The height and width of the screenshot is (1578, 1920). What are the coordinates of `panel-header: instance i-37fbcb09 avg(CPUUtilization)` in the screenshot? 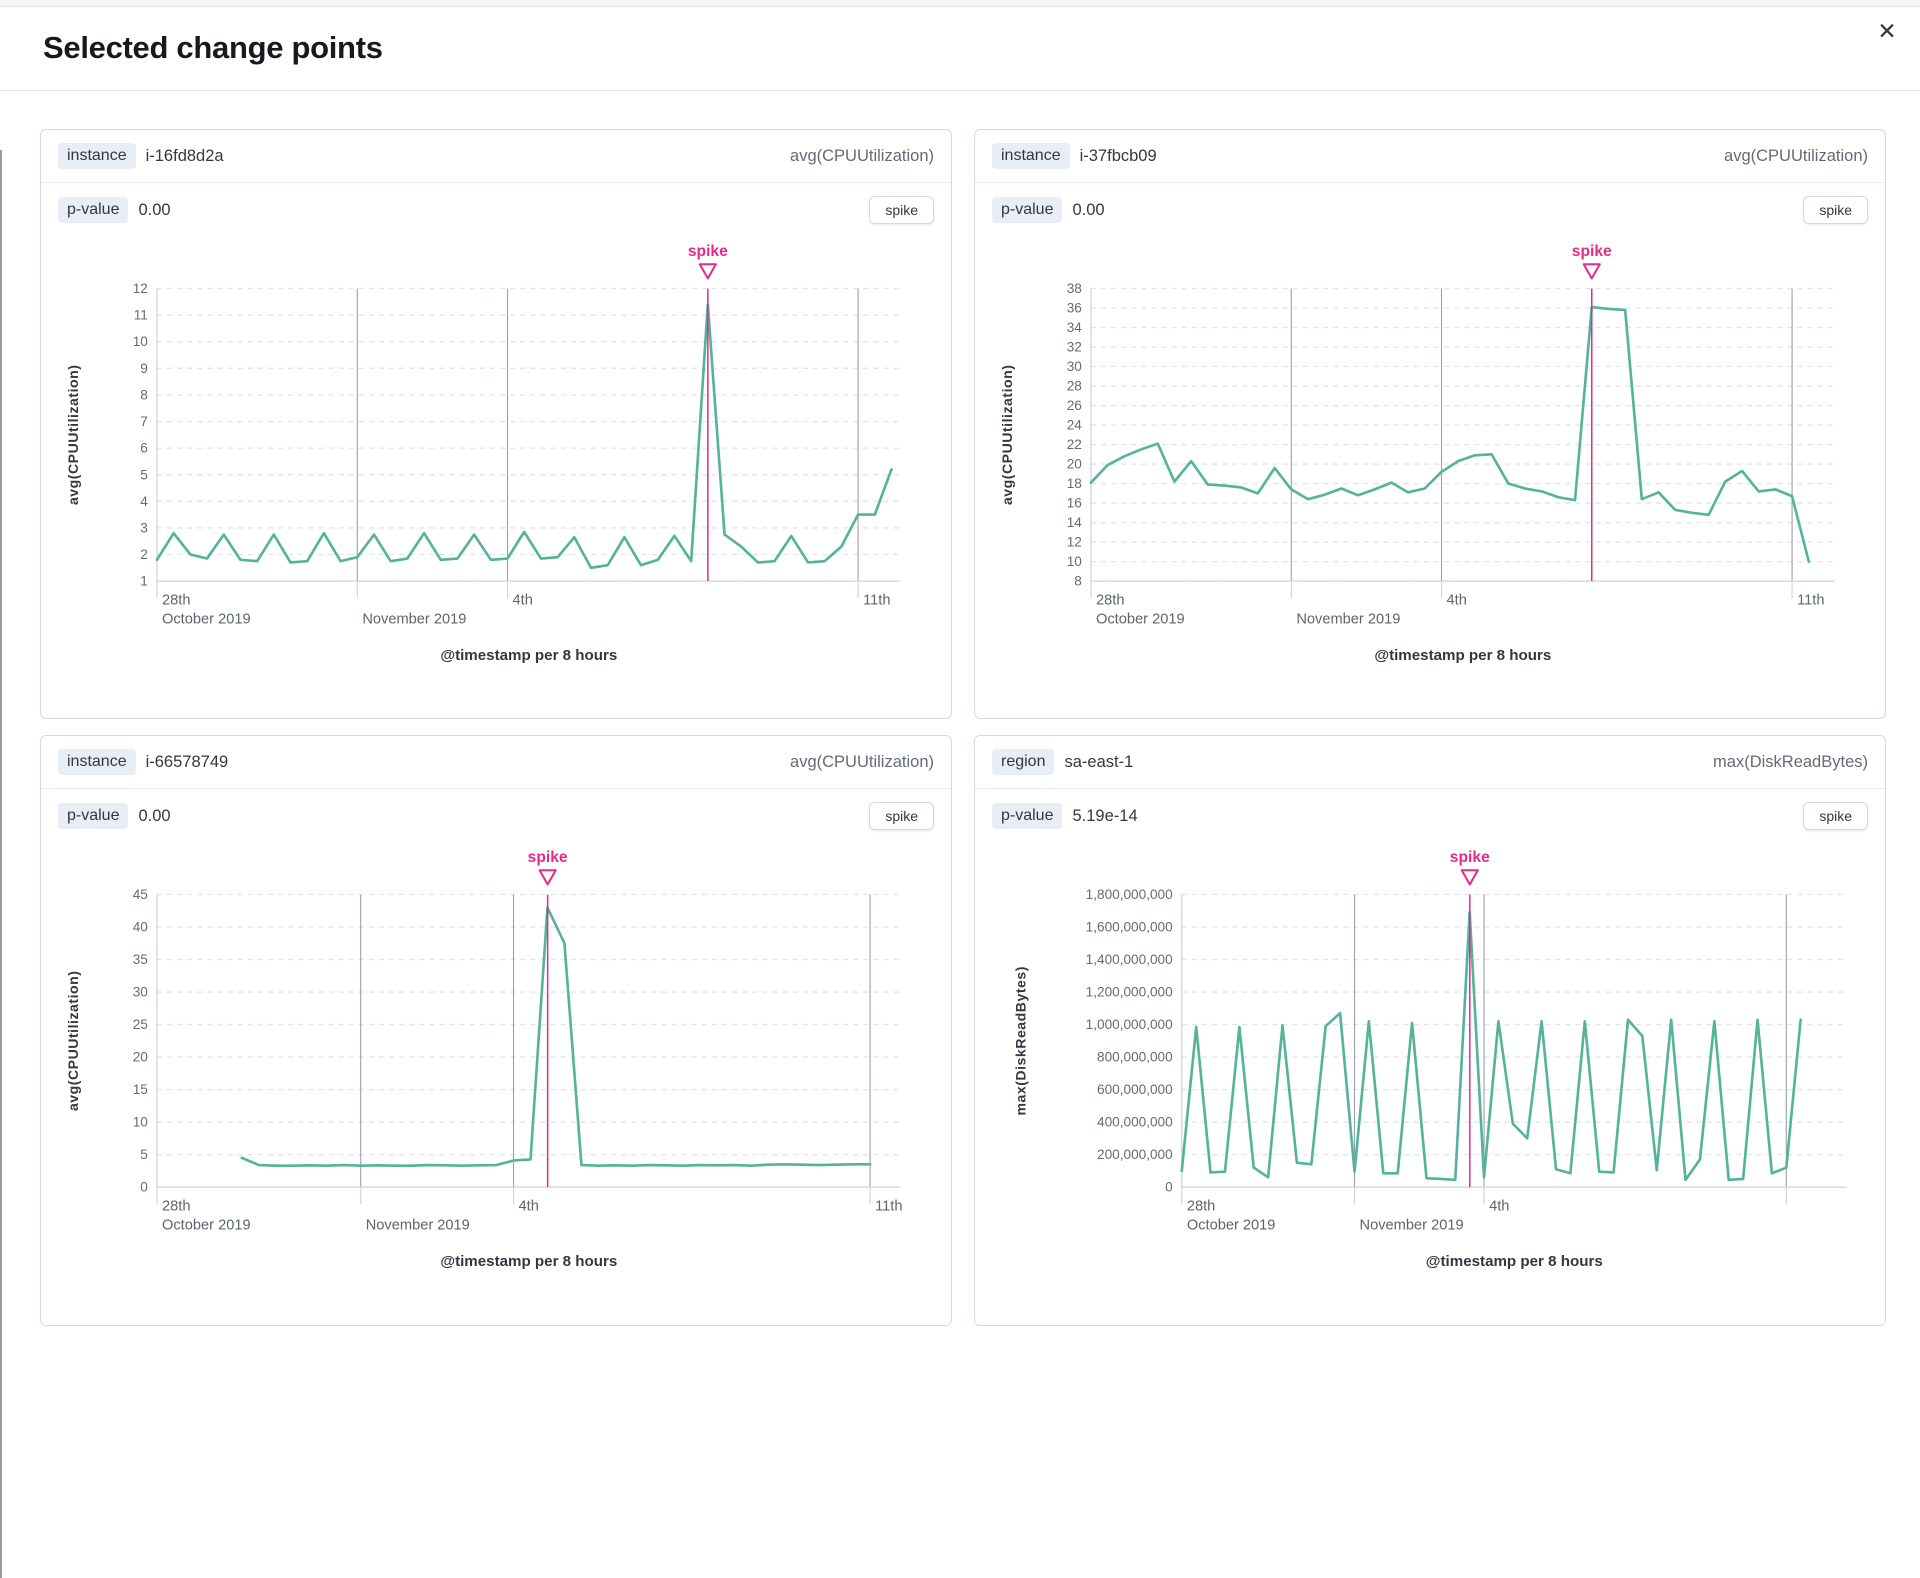 It's located at (1430, 156).